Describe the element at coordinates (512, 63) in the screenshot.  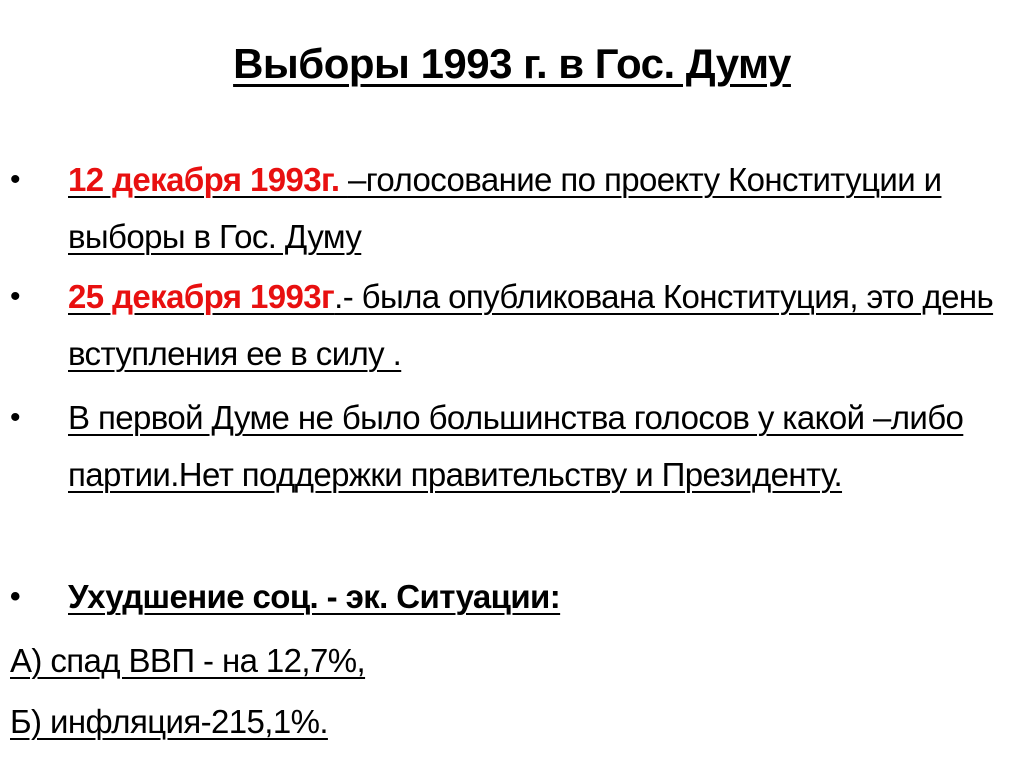
I see `page-title: Выборы 1993 г. в Гос. Думу` at that location.